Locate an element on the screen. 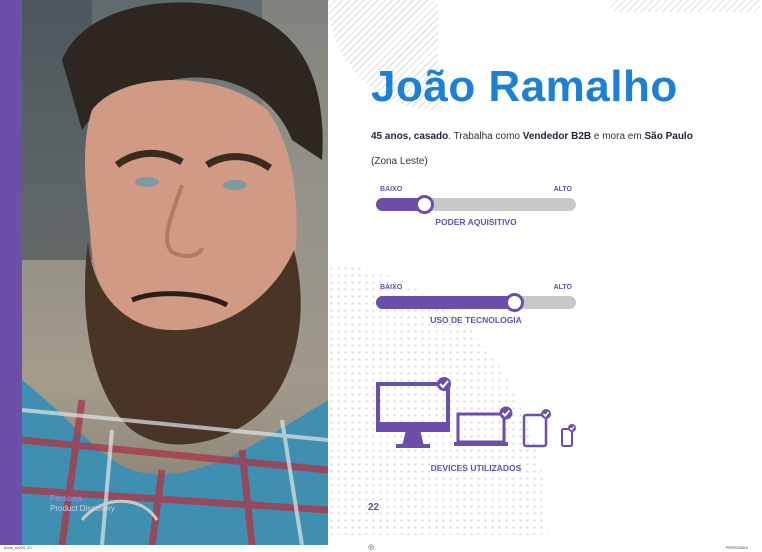 This screenshot has height=552, width=762. bio-job: Vendedor B2B is located at coordinates (557, 136).